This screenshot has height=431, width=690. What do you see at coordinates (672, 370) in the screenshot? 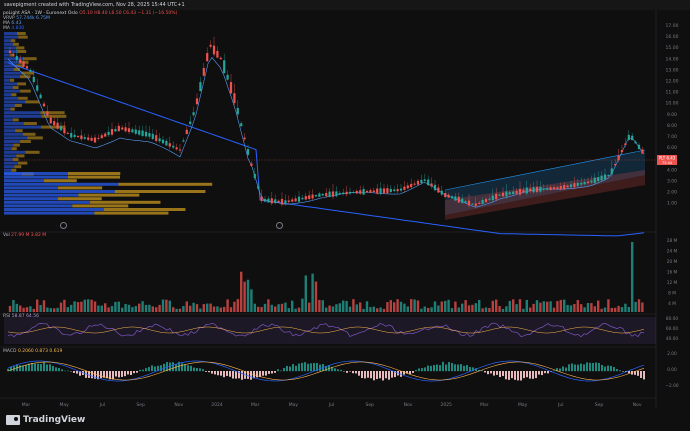
I see `macd-tick-label: 0.00` at bounding box center [672, 370].